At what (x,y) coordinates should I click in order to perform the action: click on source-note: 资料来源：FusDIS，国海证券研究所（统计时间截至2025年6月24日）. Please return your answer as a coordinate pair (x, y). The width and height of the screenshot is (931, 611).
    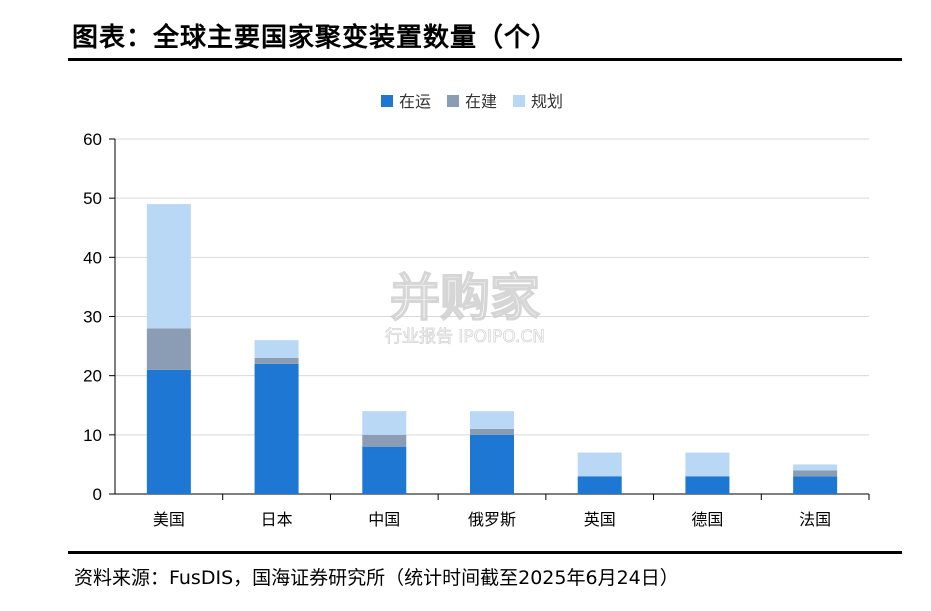
    Looking at the image, I should click on (376, 578).